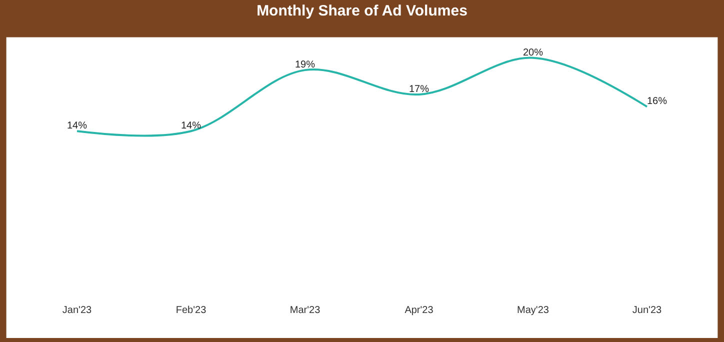  I want to click on x-tick-label: Jun'23, so click(647, 310).